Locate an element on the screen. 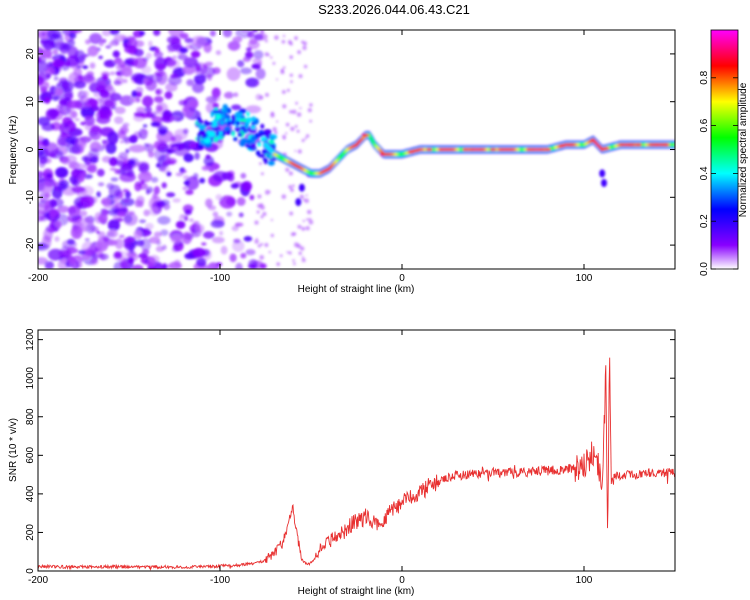  x-tick-label: -200 is located at coordinates (38, 278).